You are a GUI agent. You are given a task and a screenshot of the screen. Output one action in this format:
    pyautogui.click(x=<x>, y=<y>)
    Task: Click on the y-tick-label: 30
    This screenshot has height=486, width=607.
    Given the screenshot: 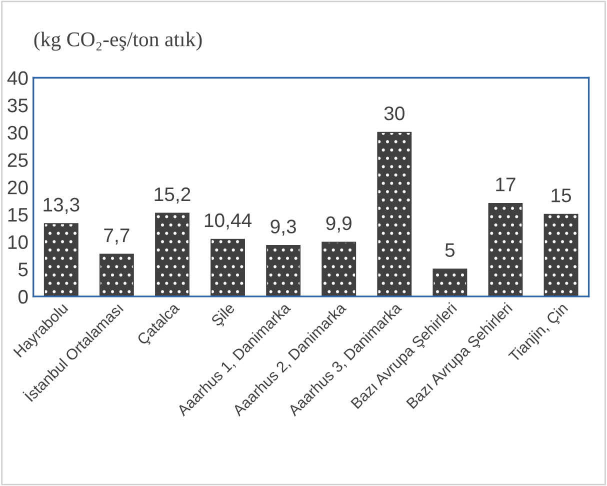 What is the action you would take?
    pyautogui.click(x=18, y=133)
    